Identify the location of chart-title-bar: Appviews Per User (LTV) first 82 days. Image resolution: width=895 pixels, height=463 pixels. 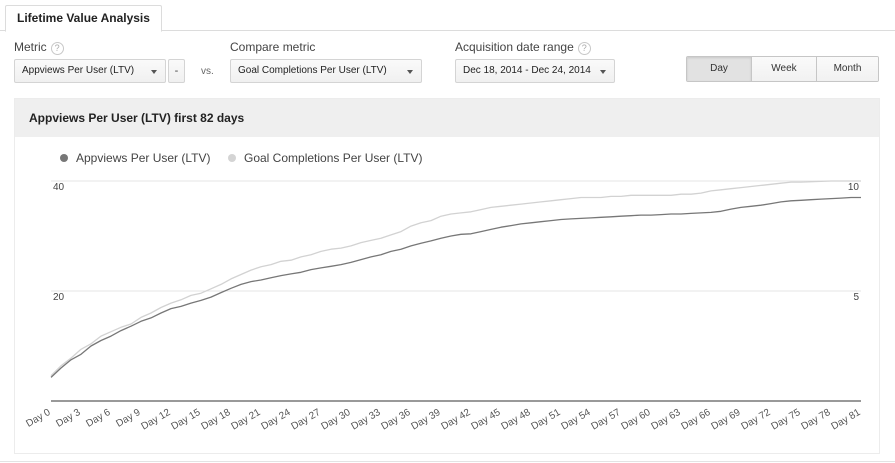
(447, 118).